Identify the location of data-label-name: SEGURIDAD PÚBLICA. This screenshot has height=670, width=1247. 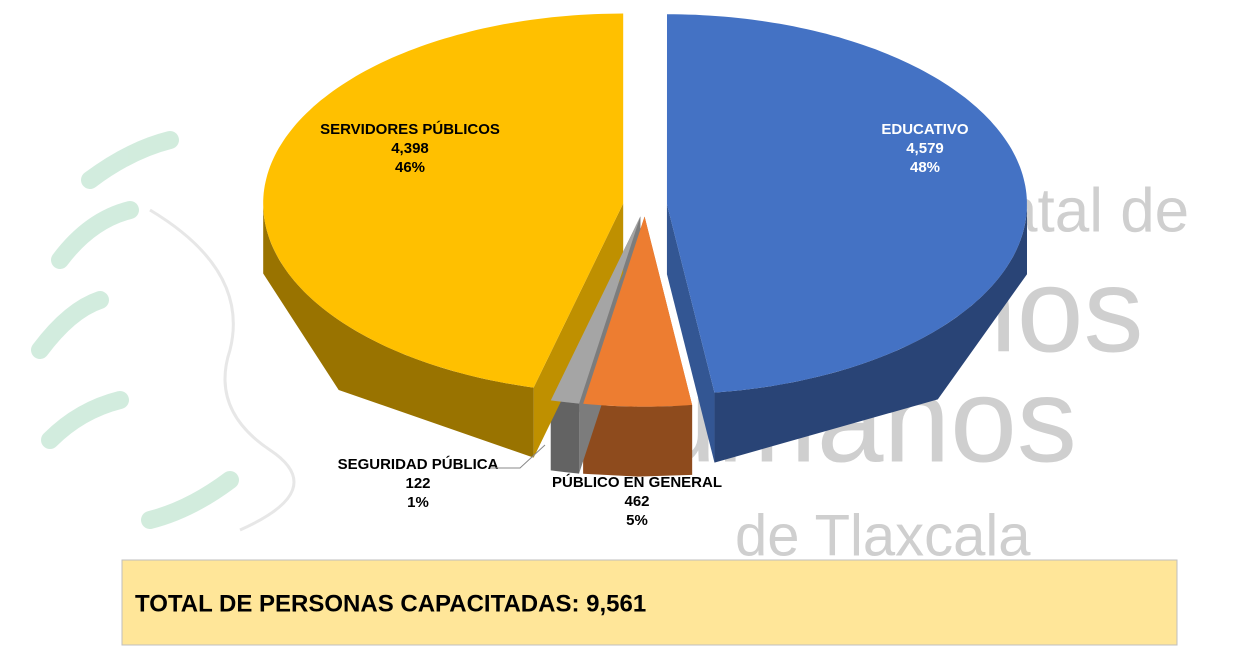
(418, 464).